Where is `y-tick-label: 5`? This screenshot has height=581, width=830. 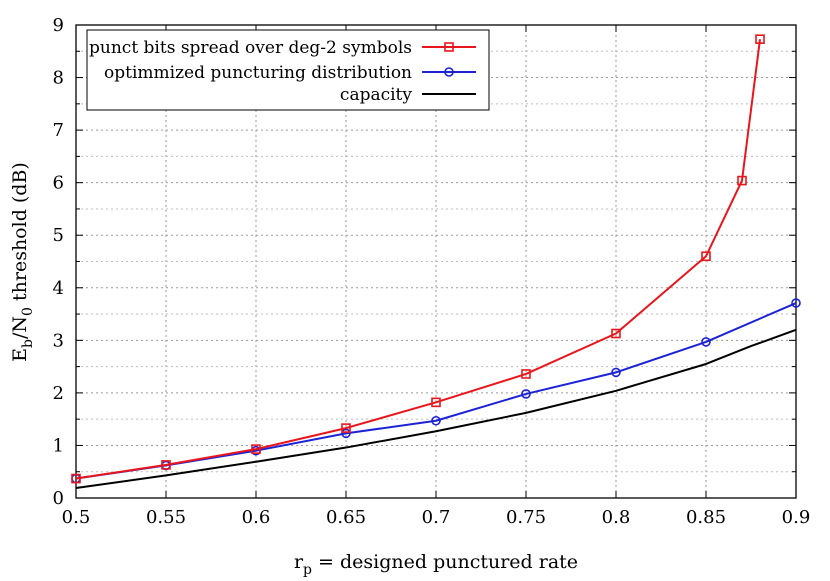 y-tick-label: 5 is located at coordinates (58, 235).